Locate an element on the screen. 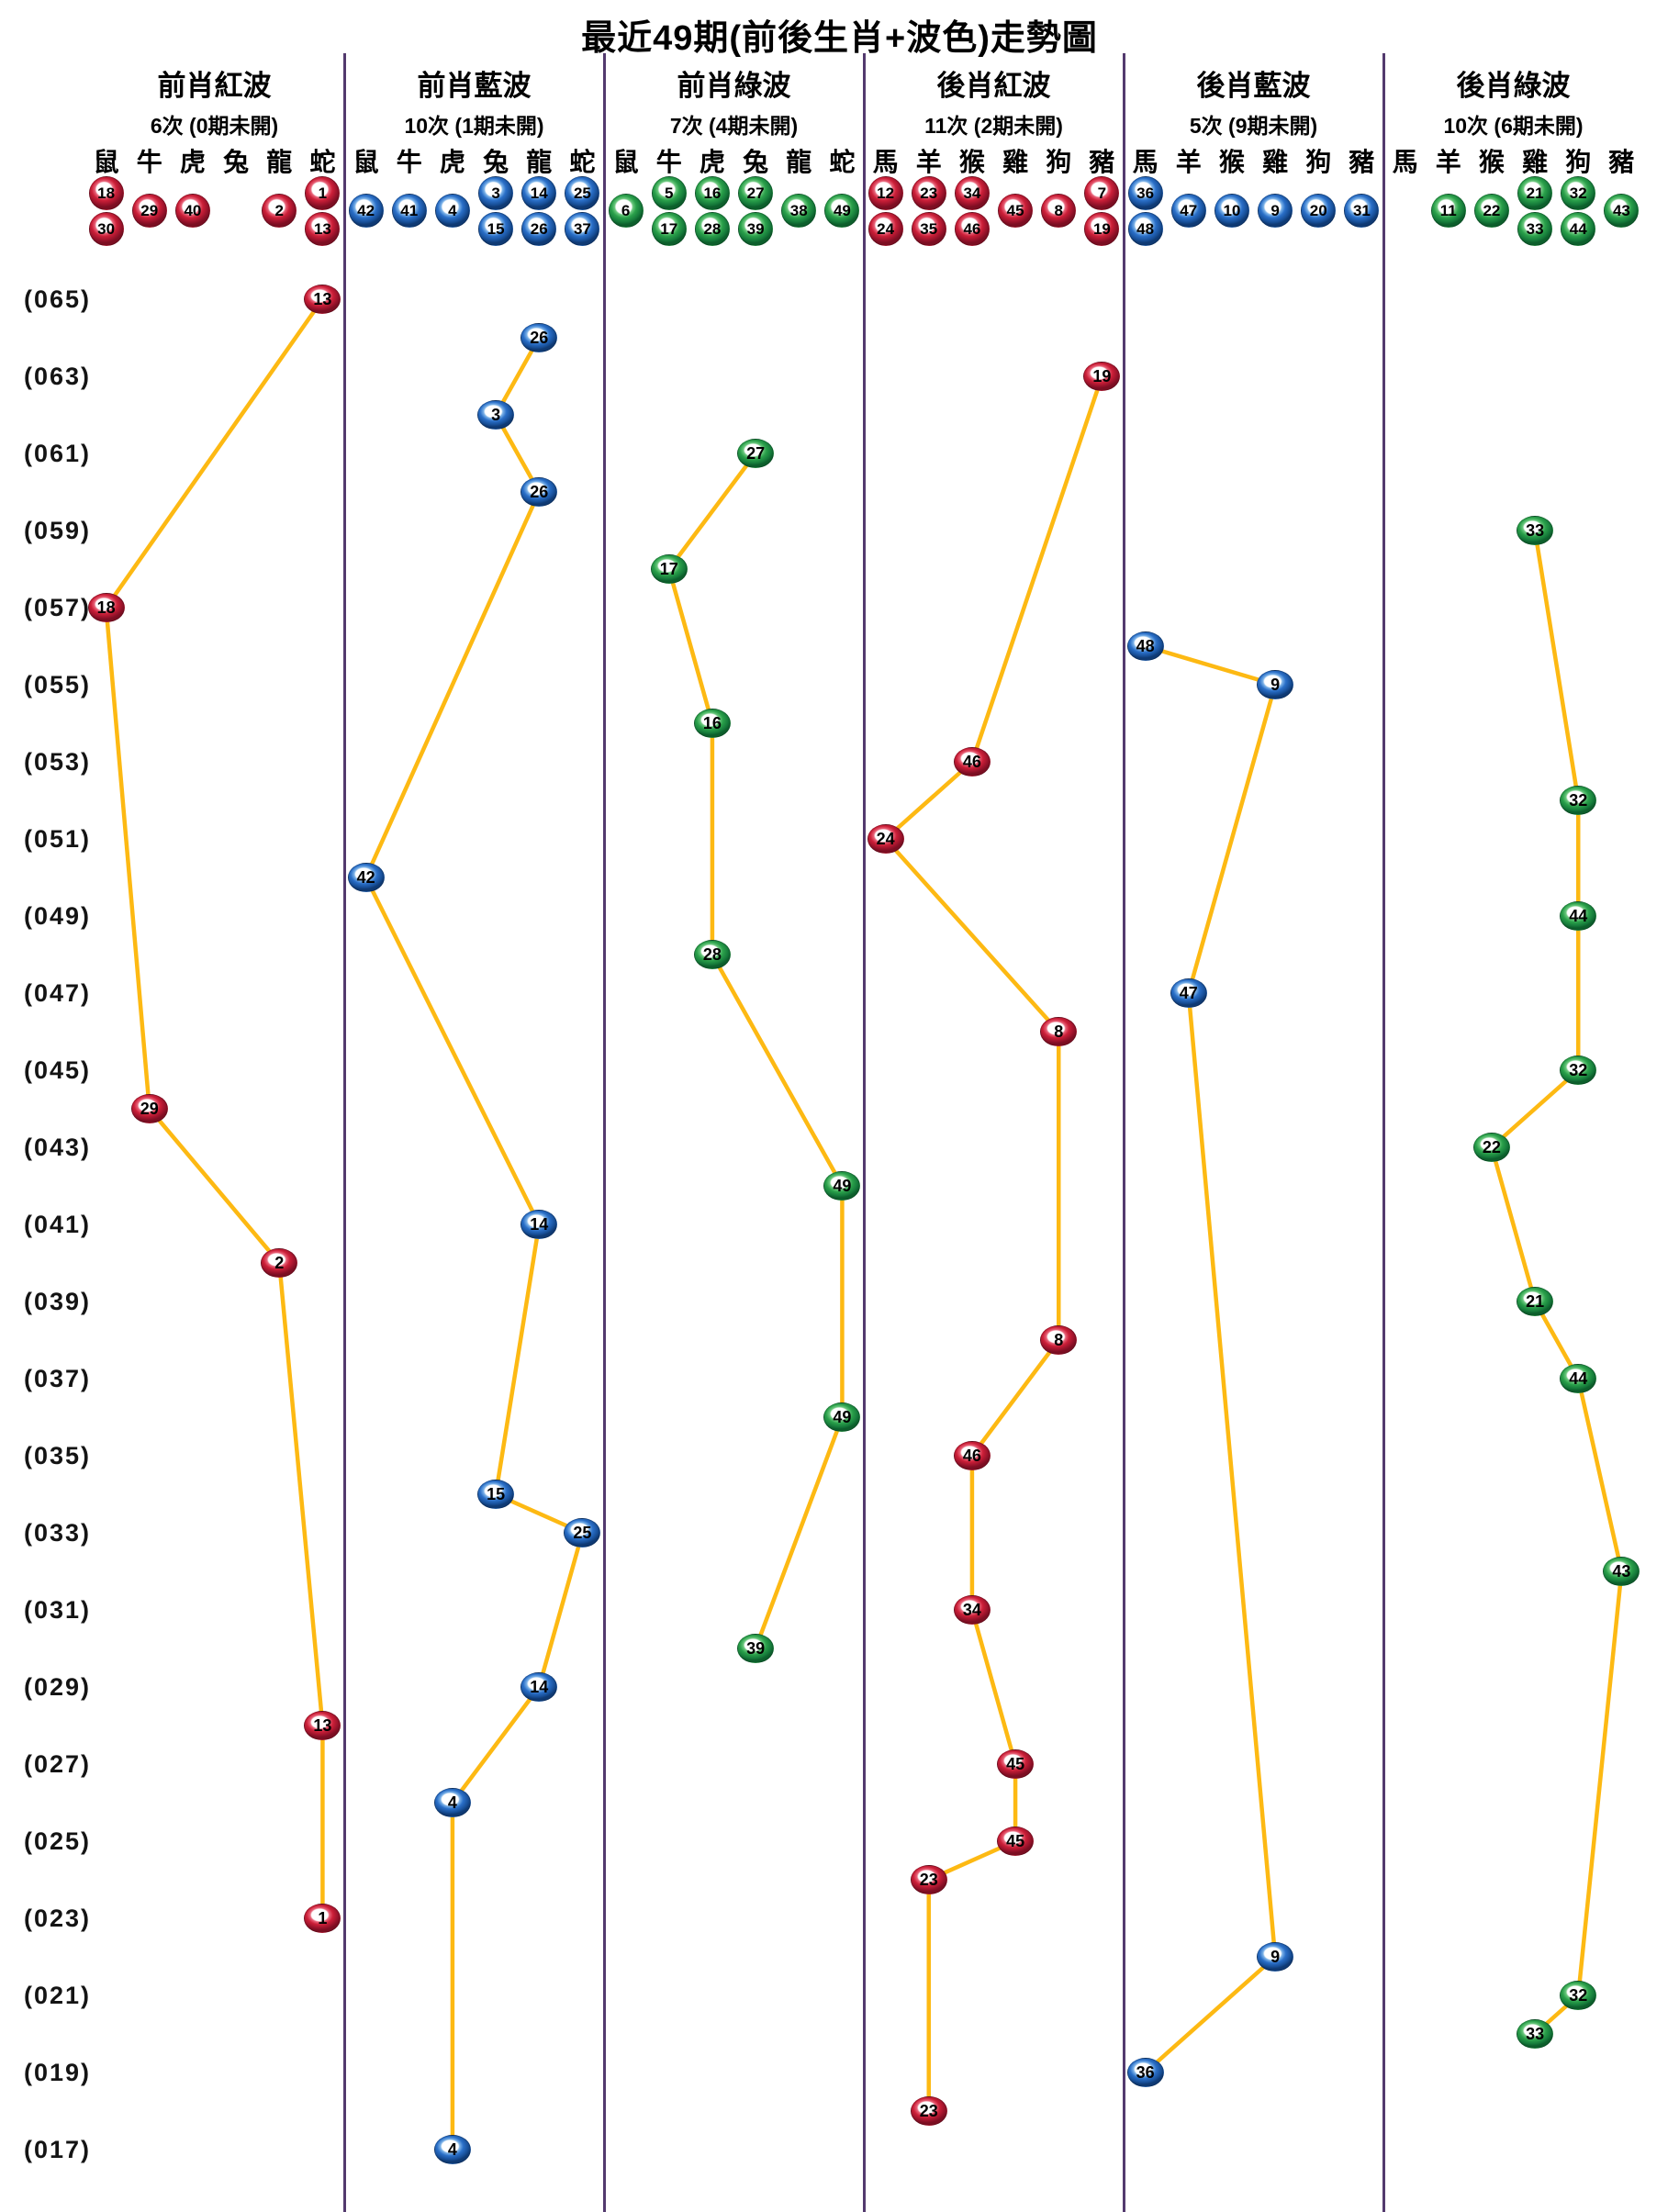 This screenshot has height=2212, width=1679. column-title: 後肖藍波 is located at coordinates (1253, 86).